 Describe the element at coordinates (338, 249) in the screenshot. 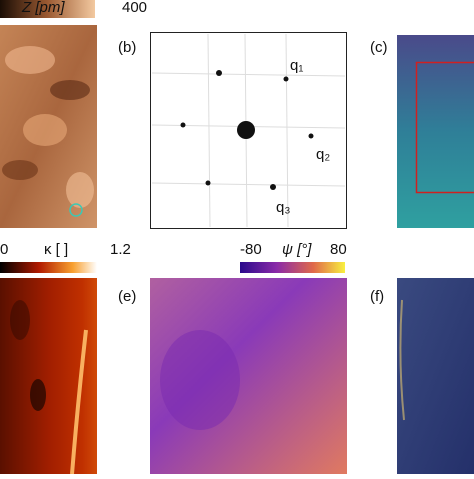

I see `colorbar-max: 80` at that location.